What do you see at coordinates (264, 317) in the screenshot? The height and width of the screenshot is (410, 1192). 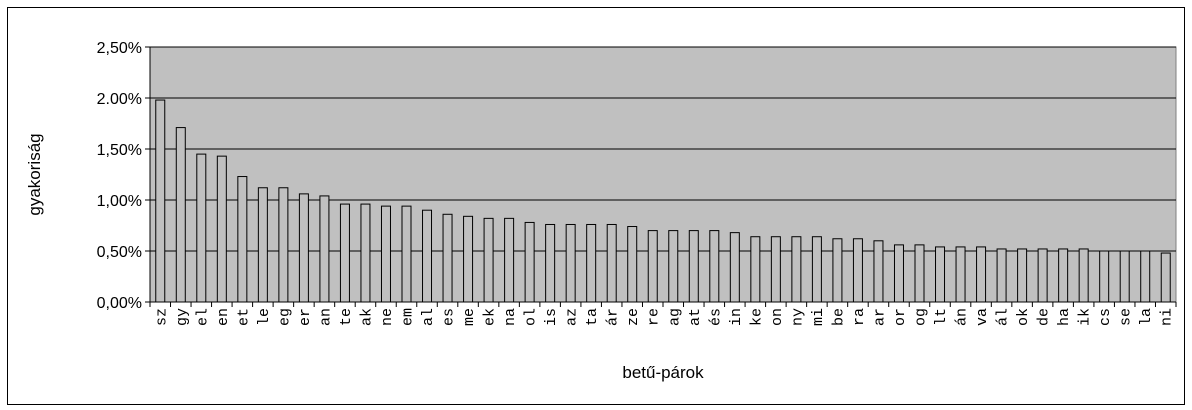 I see `x-tick-label: le` at bounding box center [264, 317].